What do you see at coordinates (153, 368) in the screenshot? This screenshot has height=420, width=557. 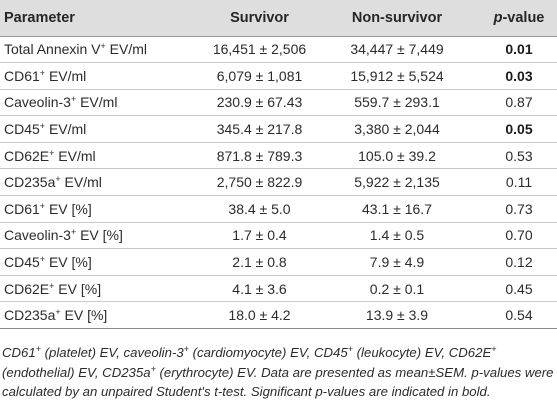 I see `footnote-plus-5: +` at bounding box center [153, 368].